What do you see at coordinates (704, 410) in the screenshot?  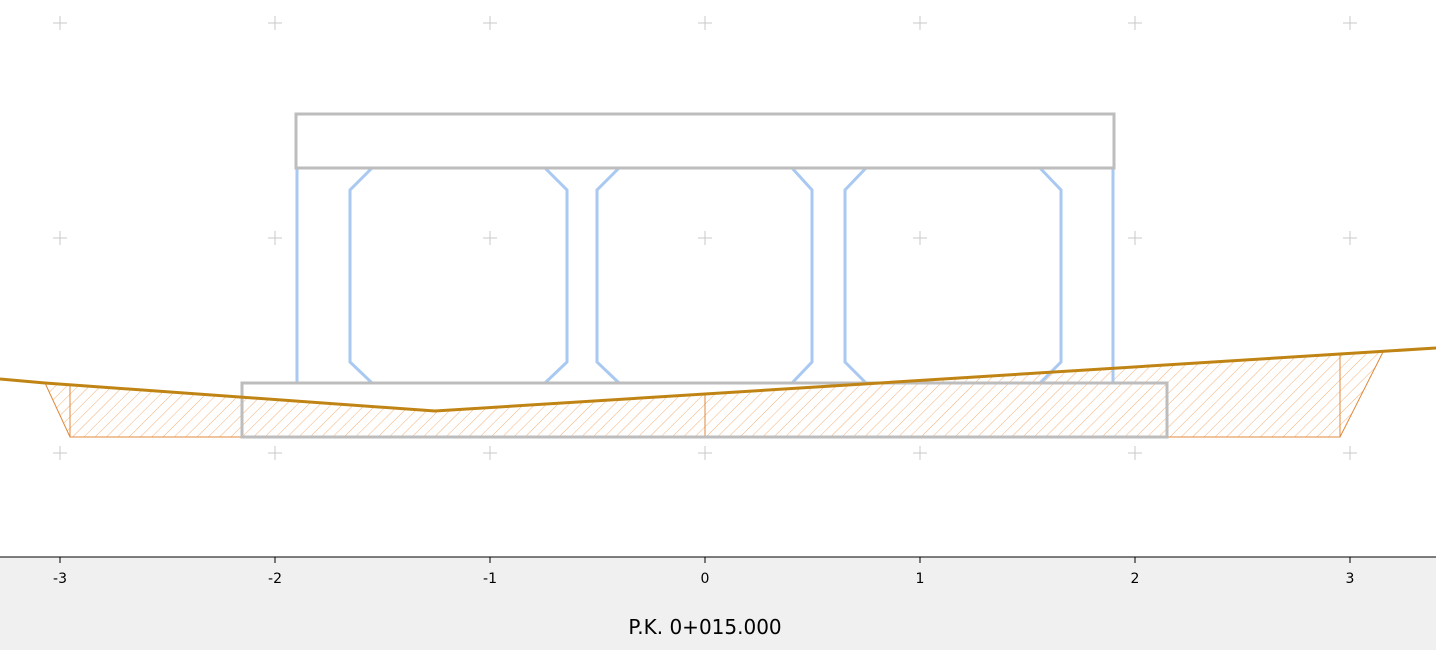 I see `bottom-slab` at bounding box center [704, 410].